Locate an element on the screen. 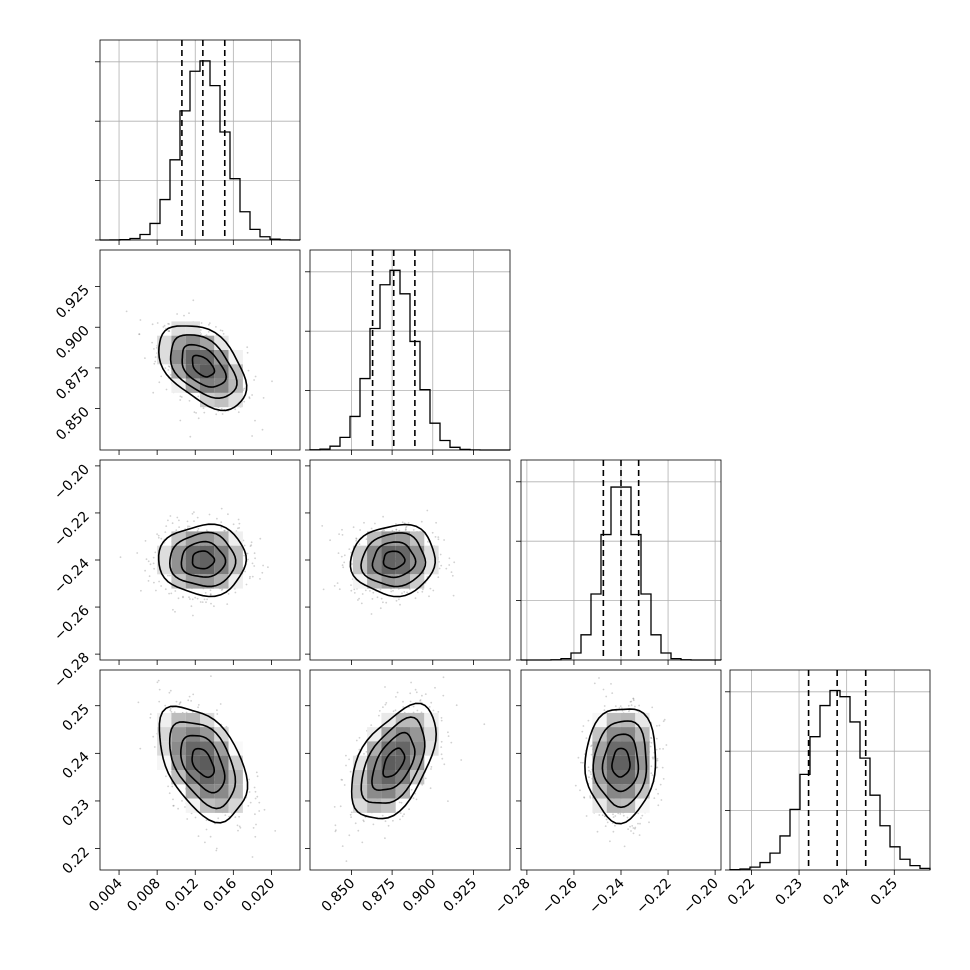  panel-frame is located at coordinates (410, 350).